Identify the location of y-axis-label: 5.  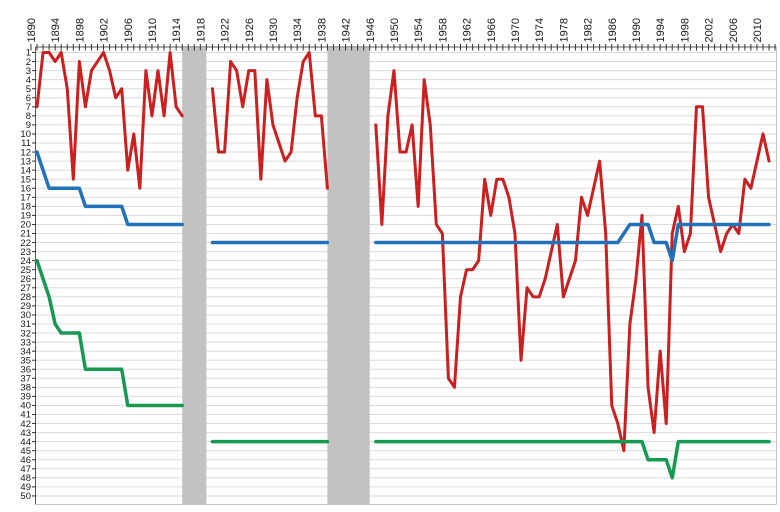
(28, 89).